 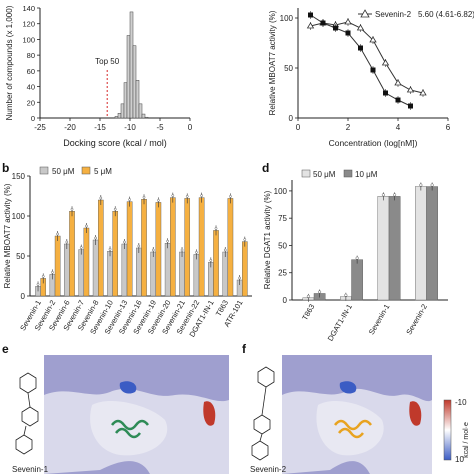 I want to click on f-red-patch, so click(x=415, y=413).